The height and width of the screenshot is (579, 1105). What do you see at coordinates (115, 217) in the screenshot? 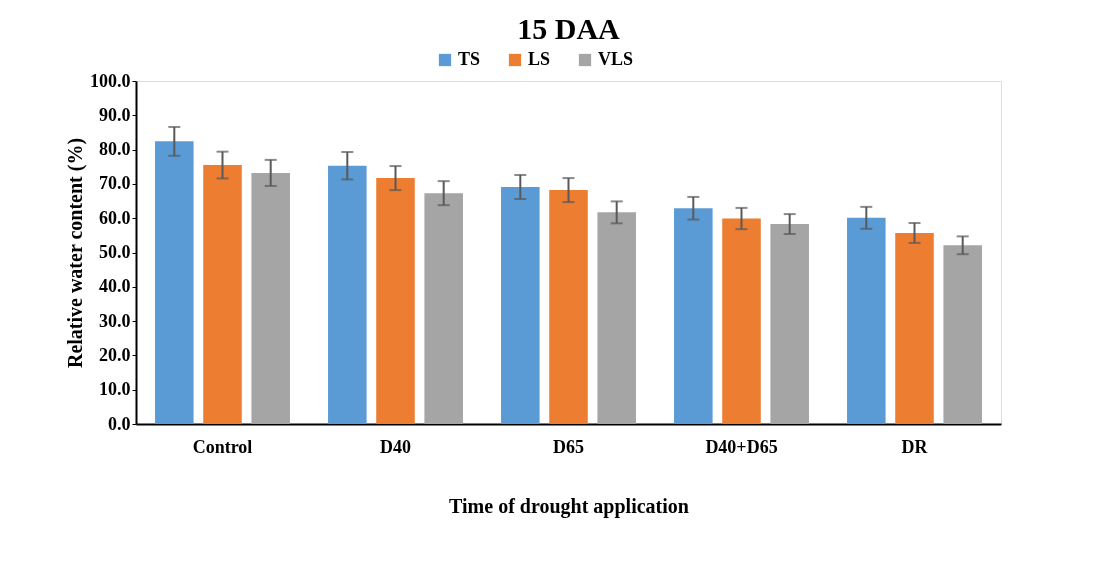
I see `y-tick-label: 60.0` at bounding box center [115, 217].